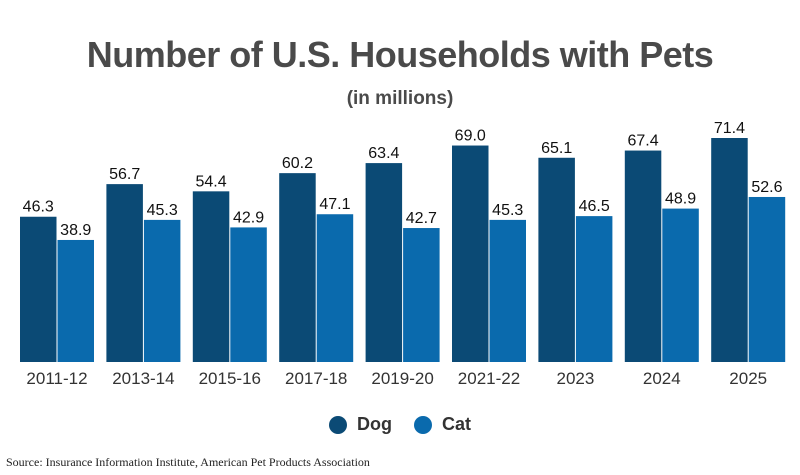 The image size is (800, 475). I want to click on data-label-dog-2024: 67.4, so click(642, 141).